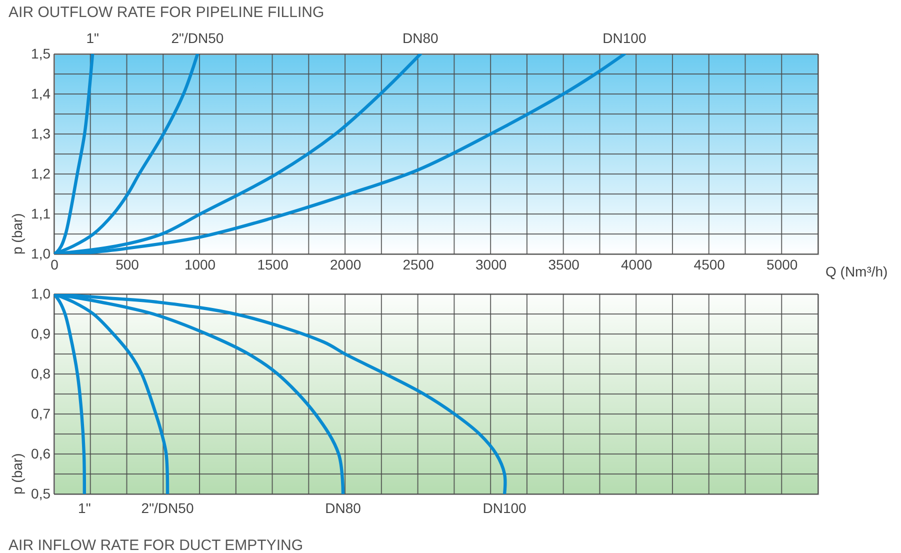 This screenshot has height=553, width=901. What do you see at coordinates (41, 94) in the screenshot?
I see `y-tick-label: 1,4` at bounding box center [41, 94].